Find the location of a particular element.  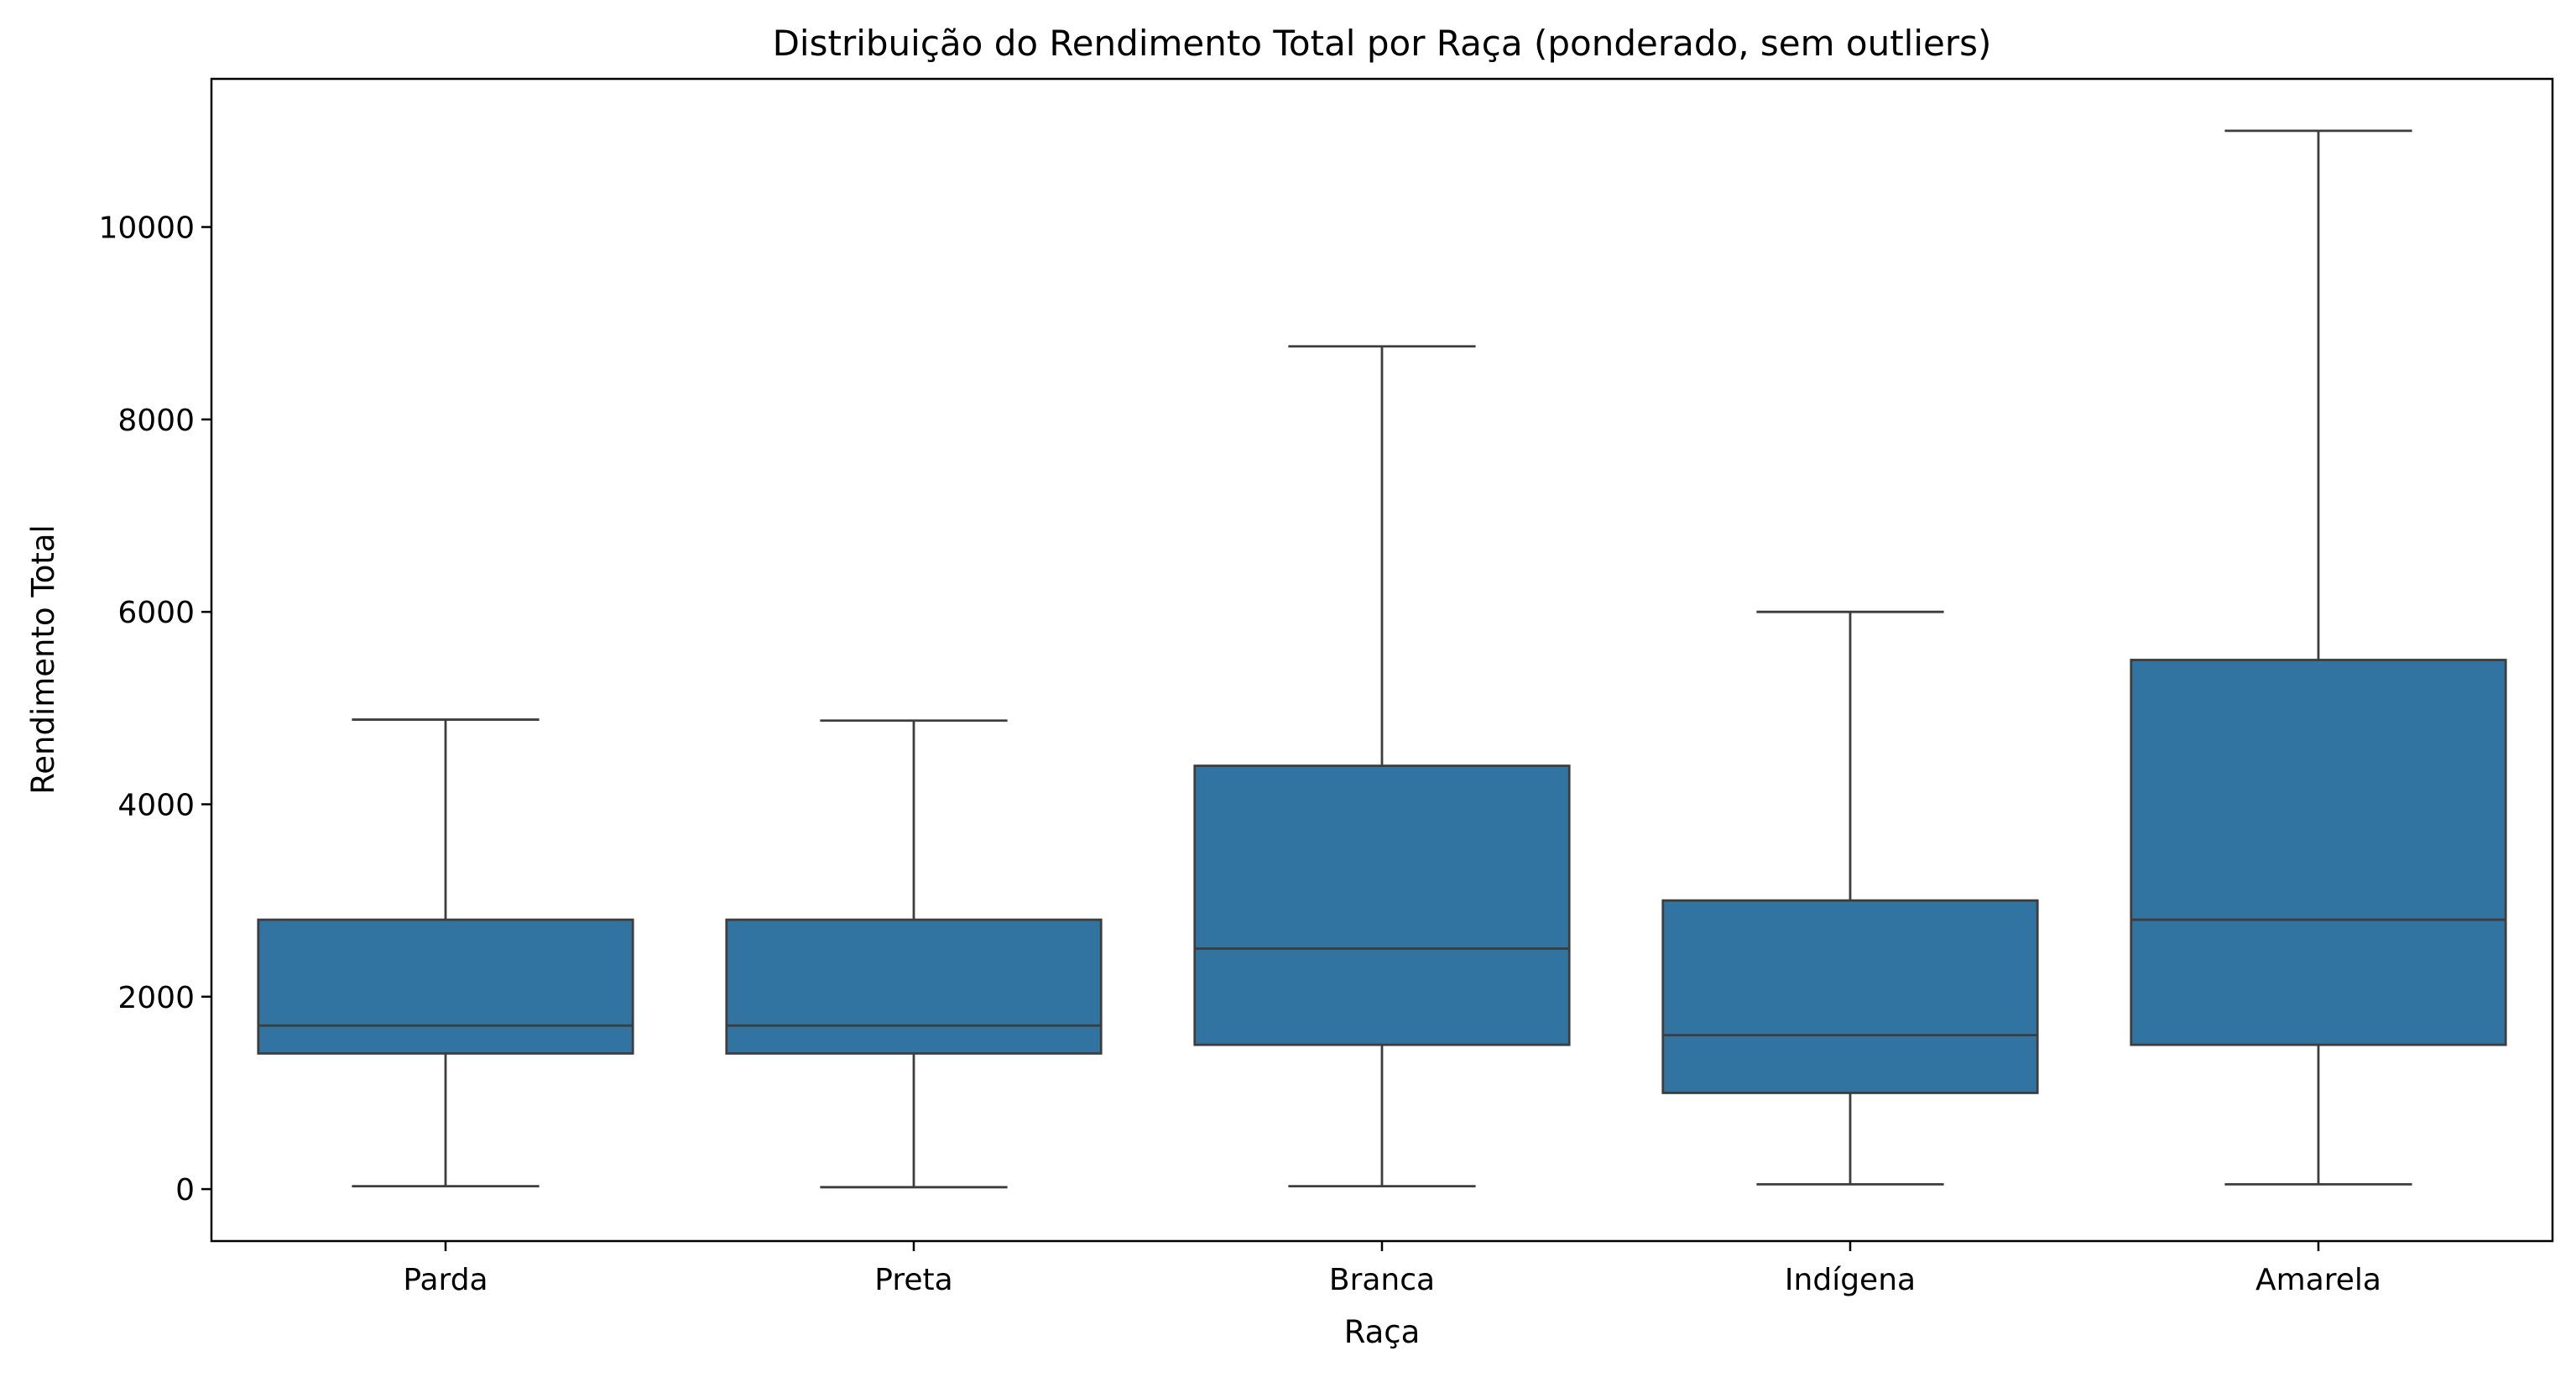

x-tick-label: Preta is located at coordinates (913, 1280).